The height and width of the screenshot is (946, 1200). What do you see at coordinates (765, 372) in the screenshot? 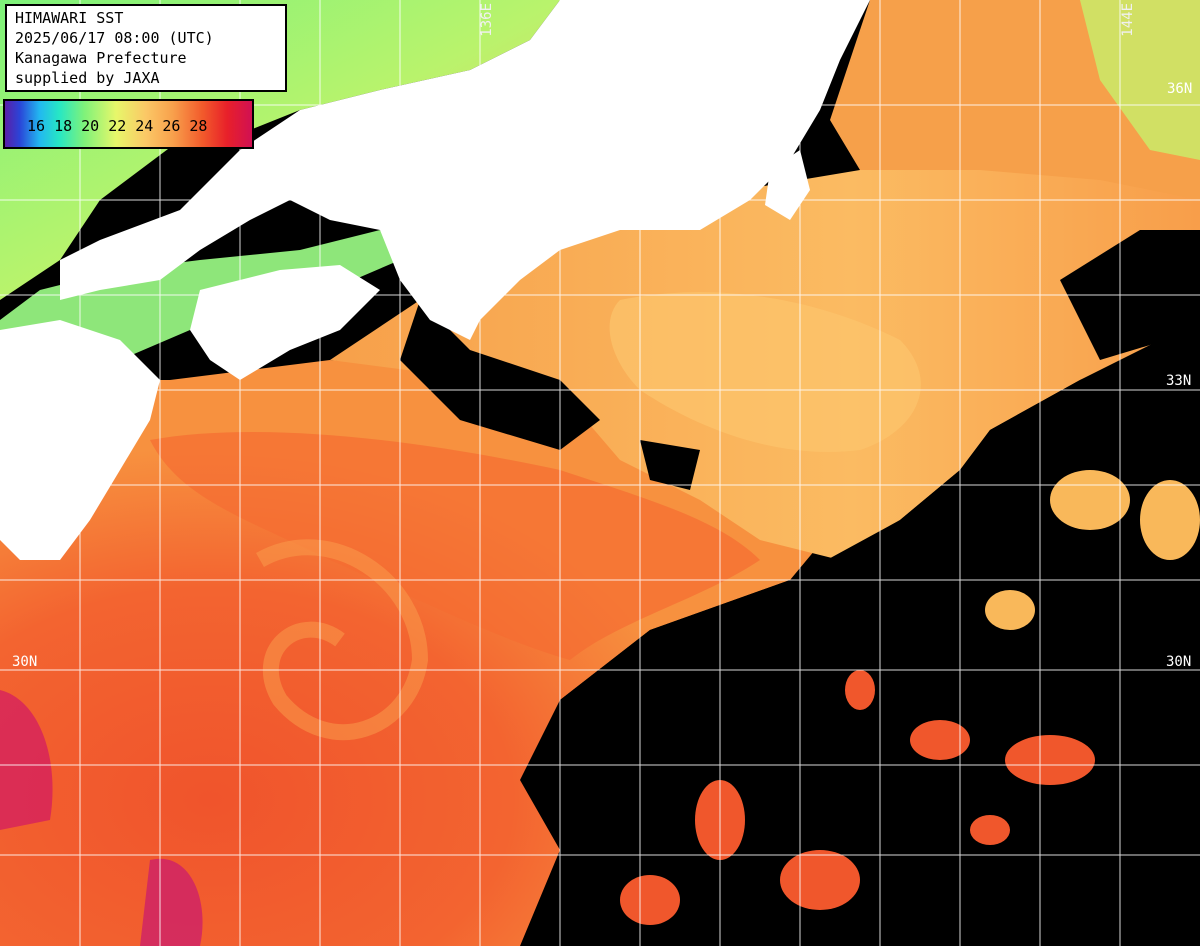
I see `light-water-patch` at bounding box center [765, 372].